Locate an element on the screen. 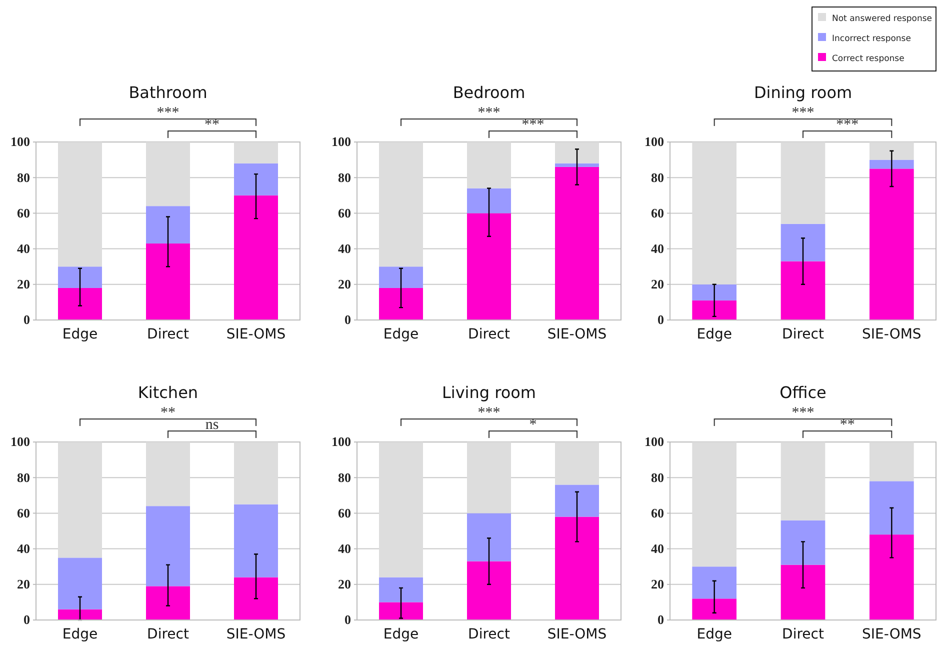 The image size is (938, 646). chart-title: Living room is located at coordinates (489, 392).